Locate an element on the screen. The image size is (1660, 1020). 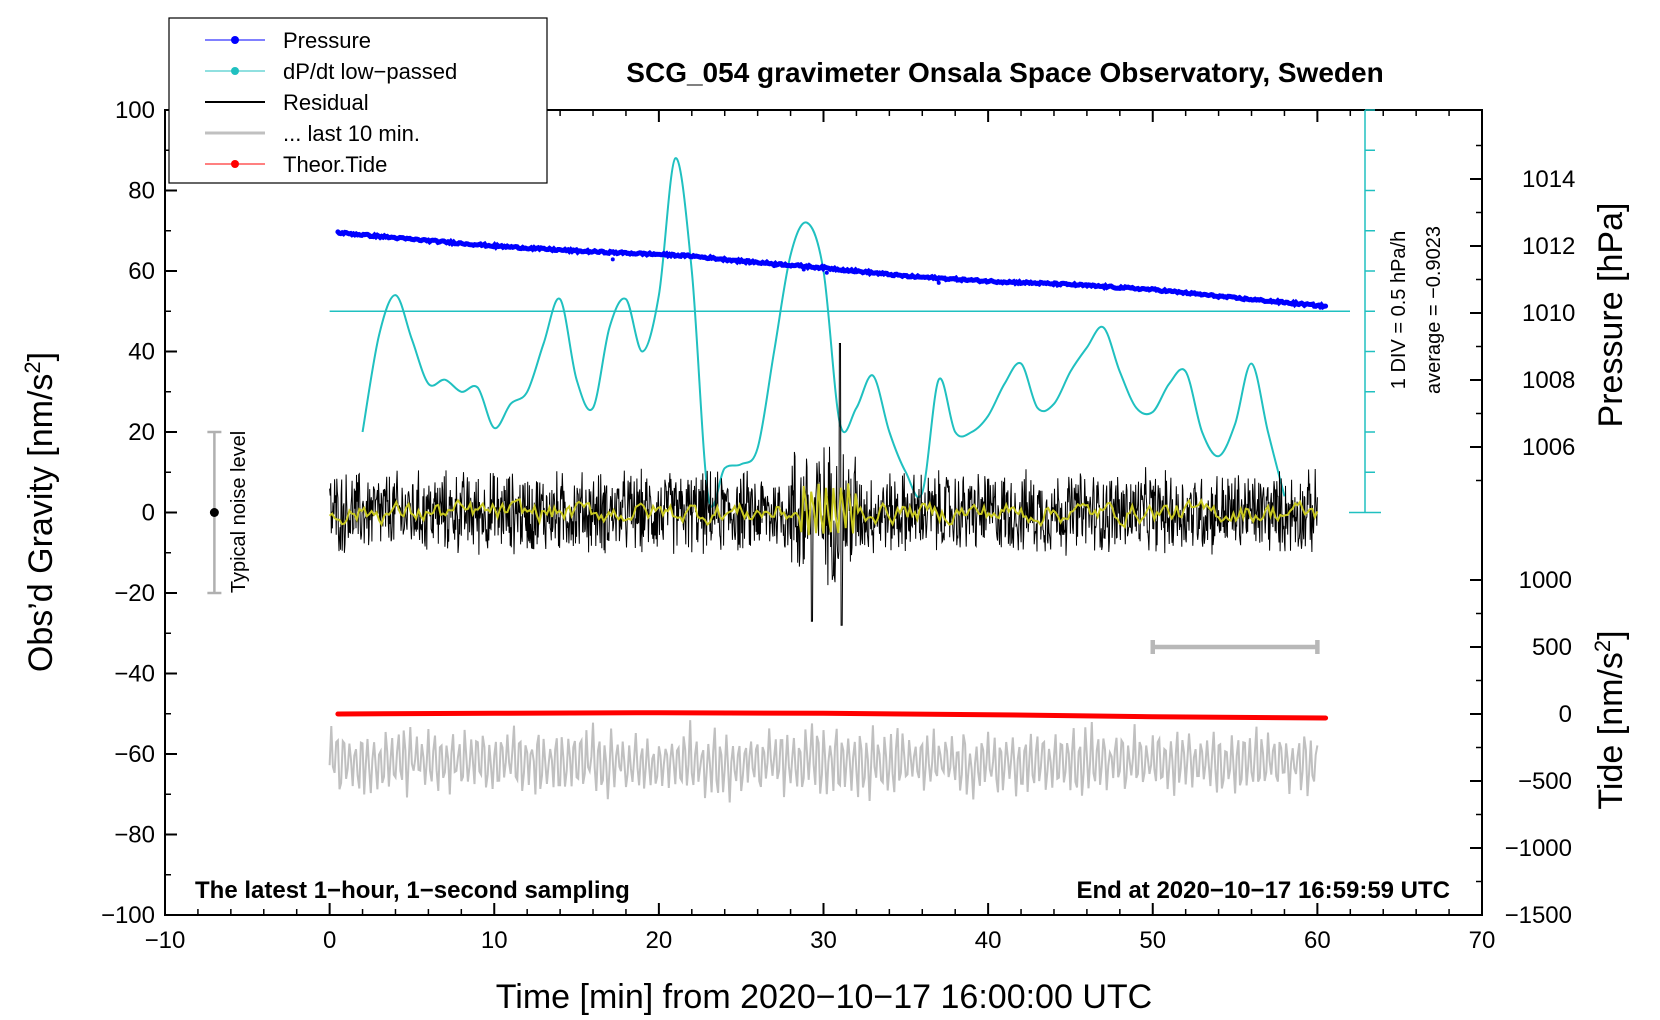
x-axis-title: Time [min] from 2020−10−17 16:00:00 UTC is located at coordinates (824, 997).